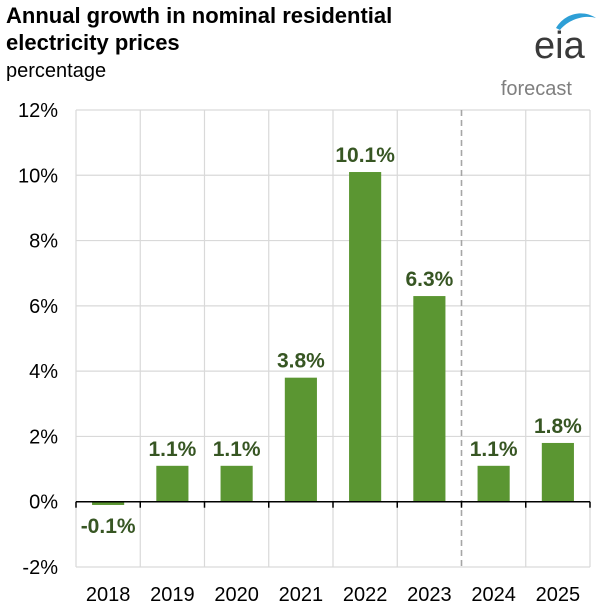 The width and height of the screenshot is (605, 611). Describe the element at coordinates (236, 483) in the screenshot. I see `bar-2020` at that location.